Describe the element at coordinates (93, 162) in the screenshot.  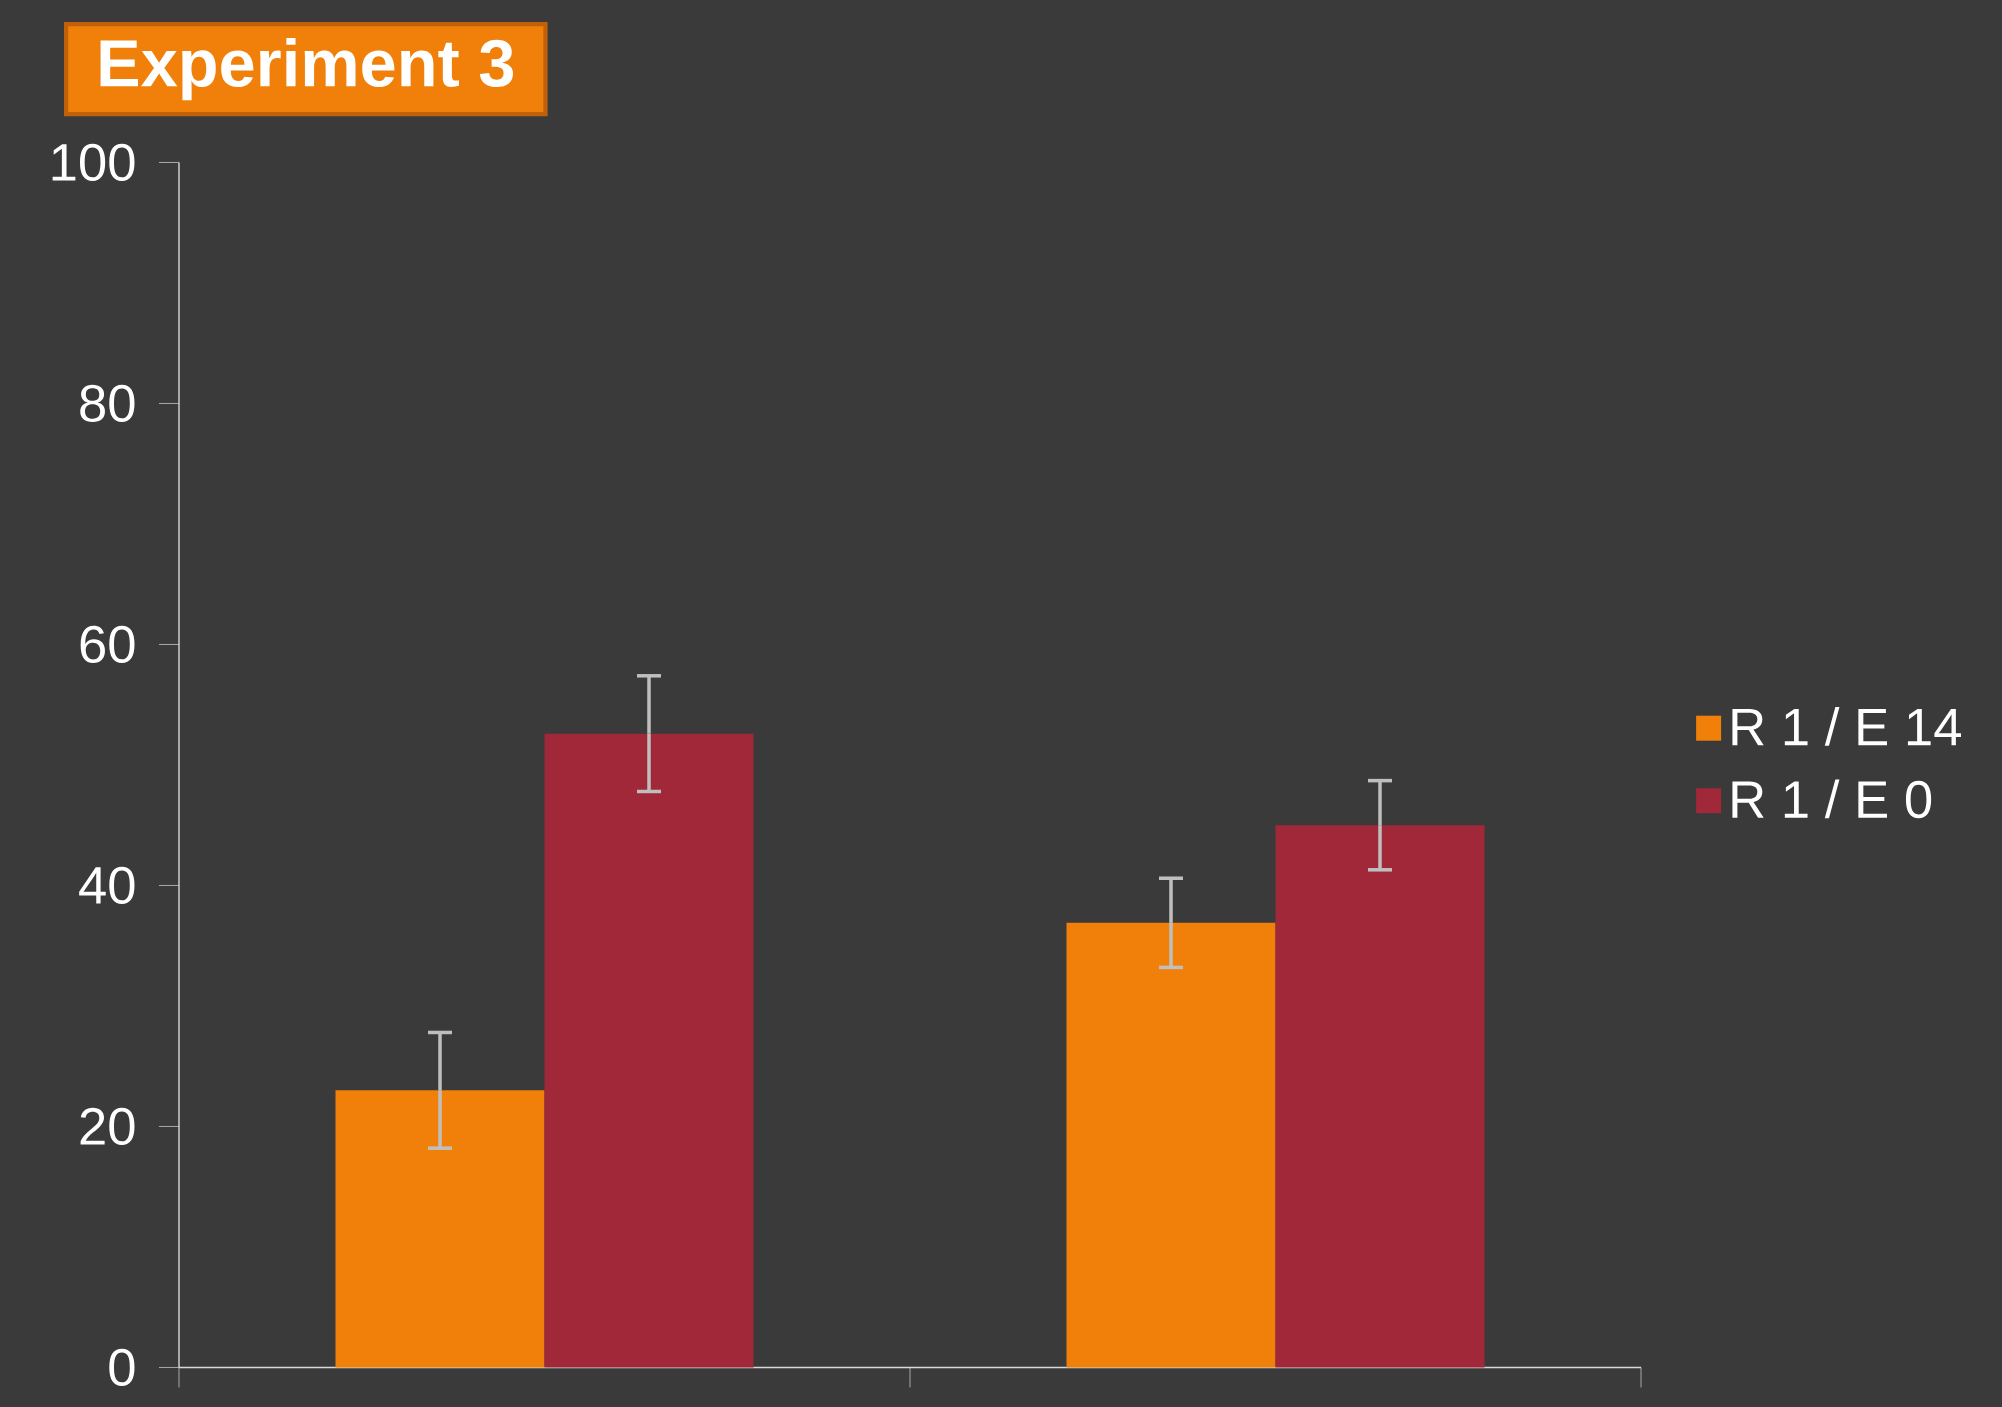
I see `y-tick-label: 100` at that location.